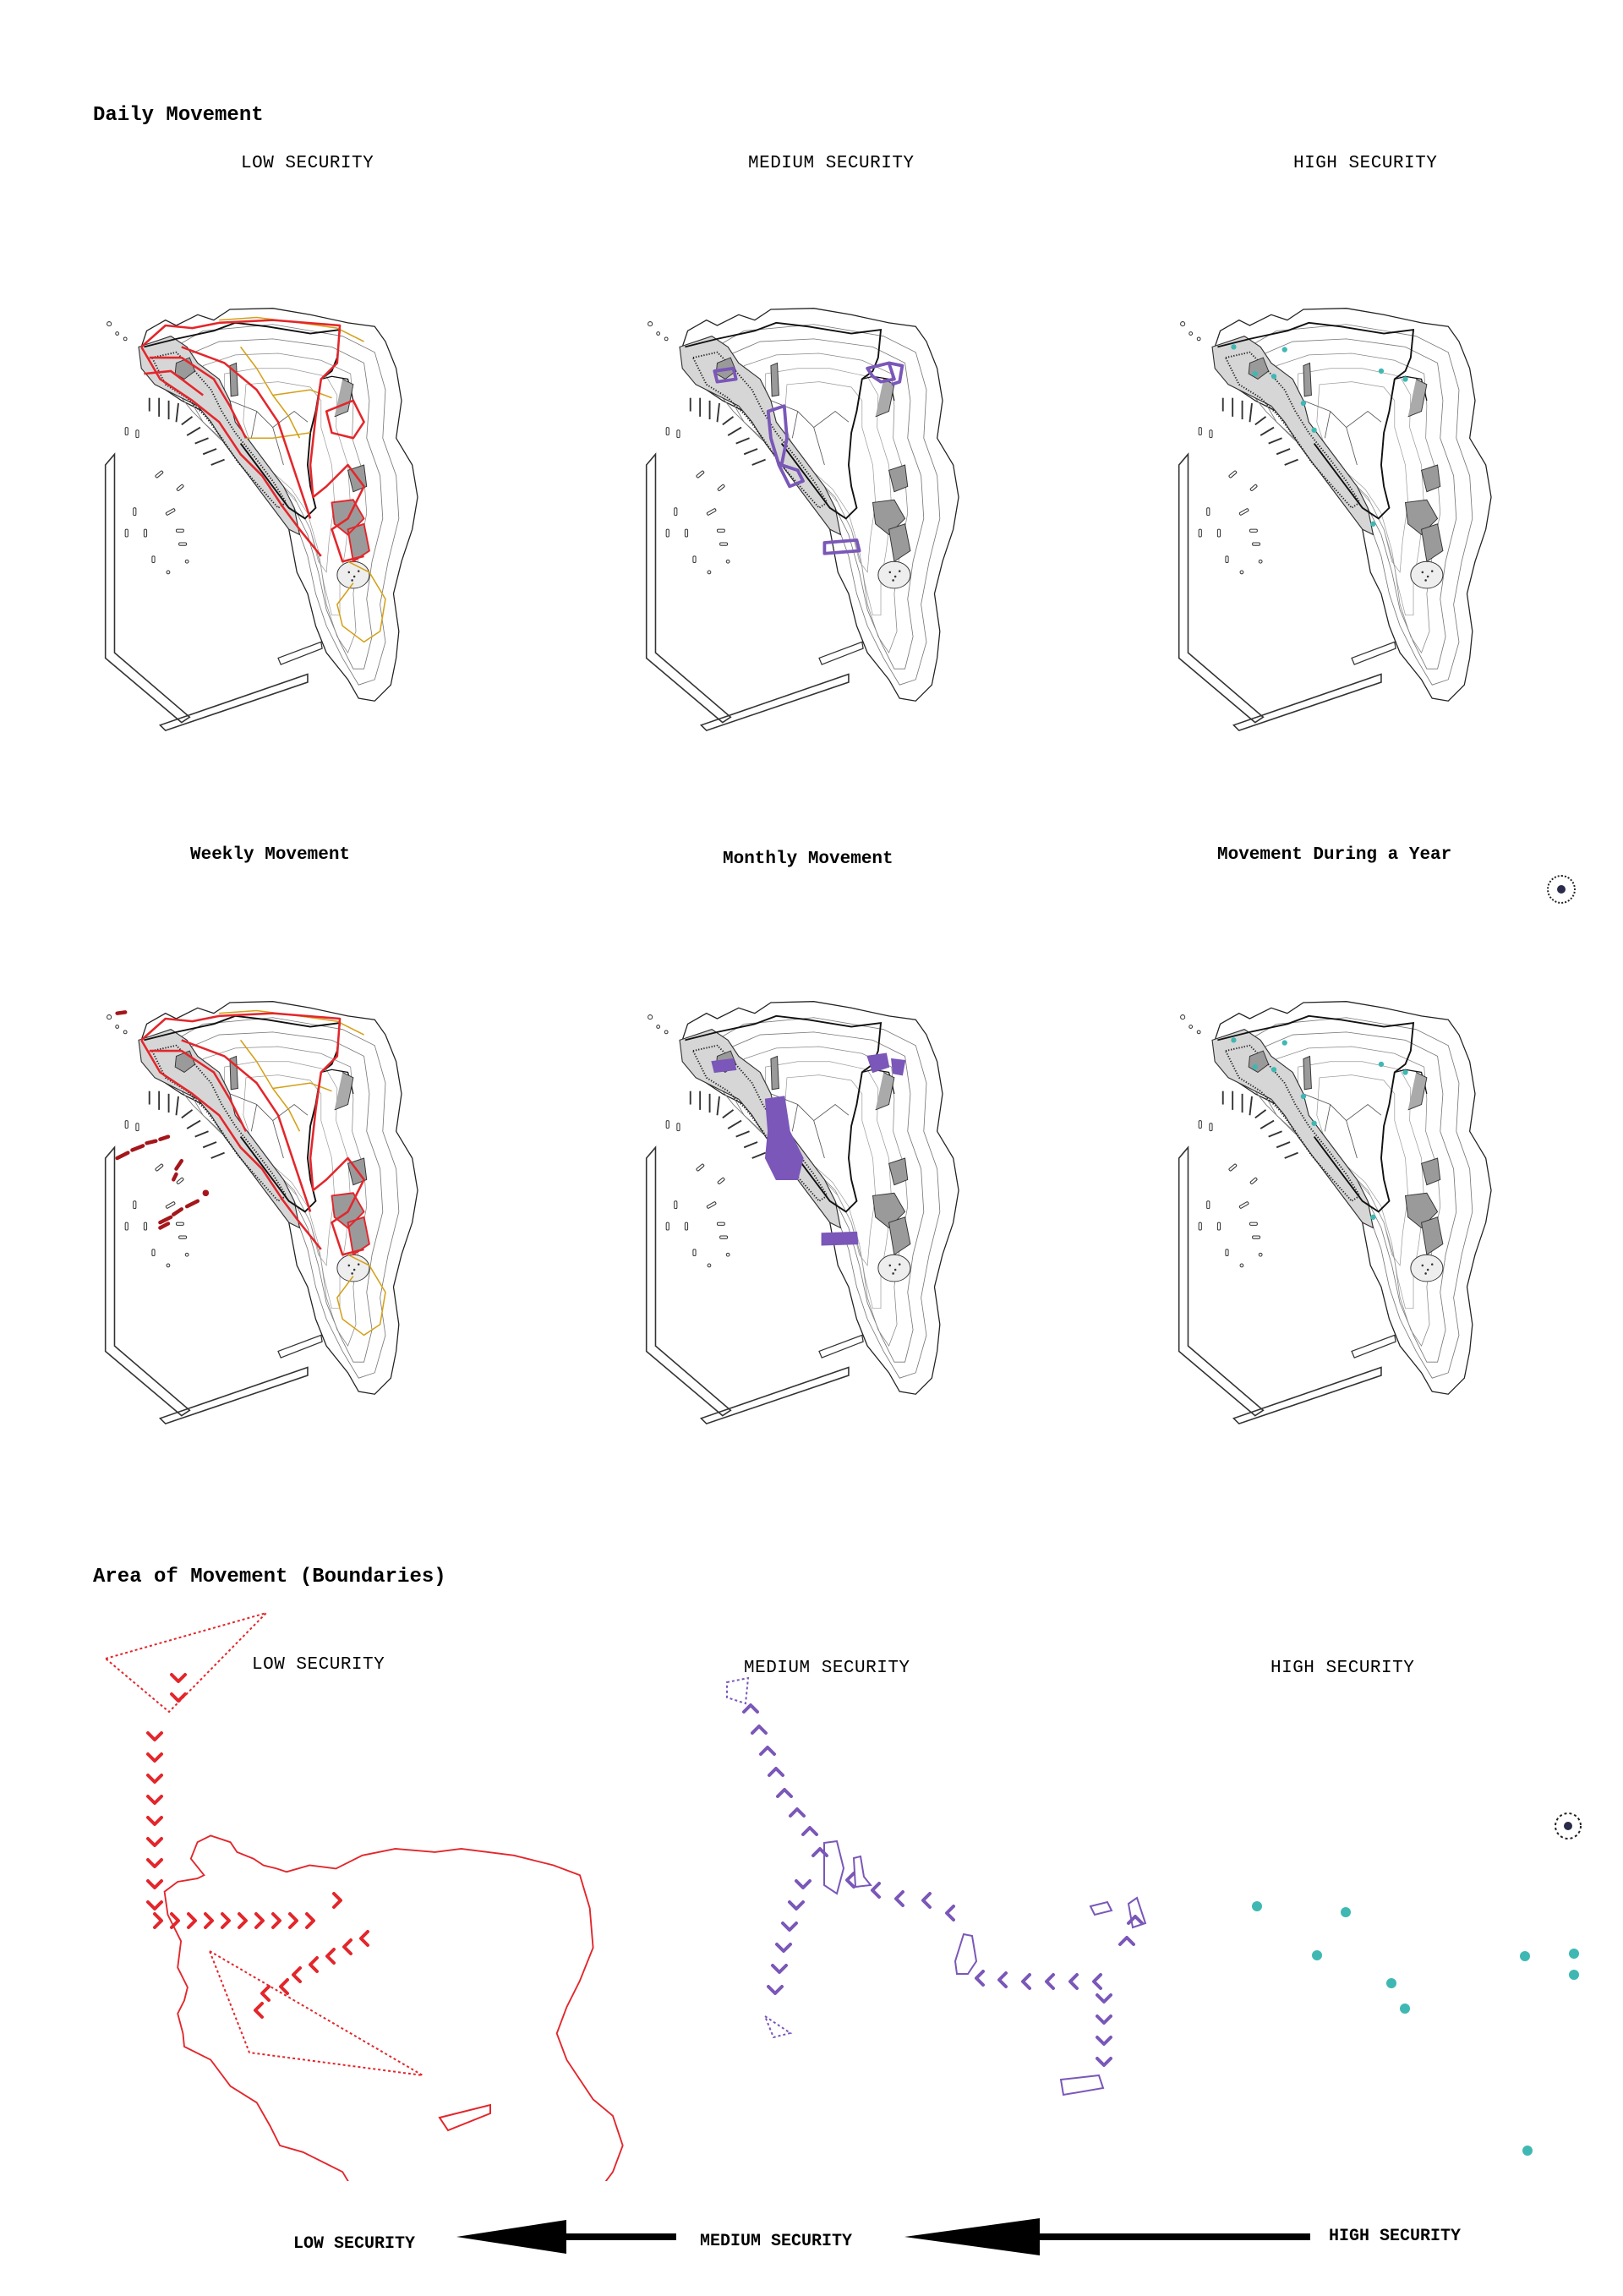 The height and width of the screenshot is (2296, 1623). I want to click on row2-title-monthly: Monthly Movement, so click(808, 859).